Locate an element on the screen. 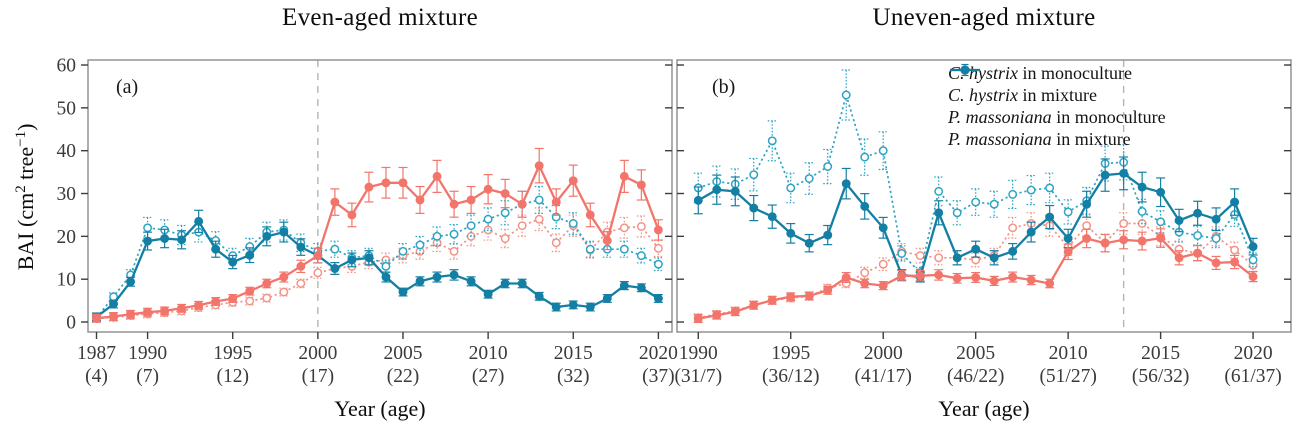 This screenshot has width=1297, height=434. x-tick-age-label: (37) is located at coordinates (658, 376).